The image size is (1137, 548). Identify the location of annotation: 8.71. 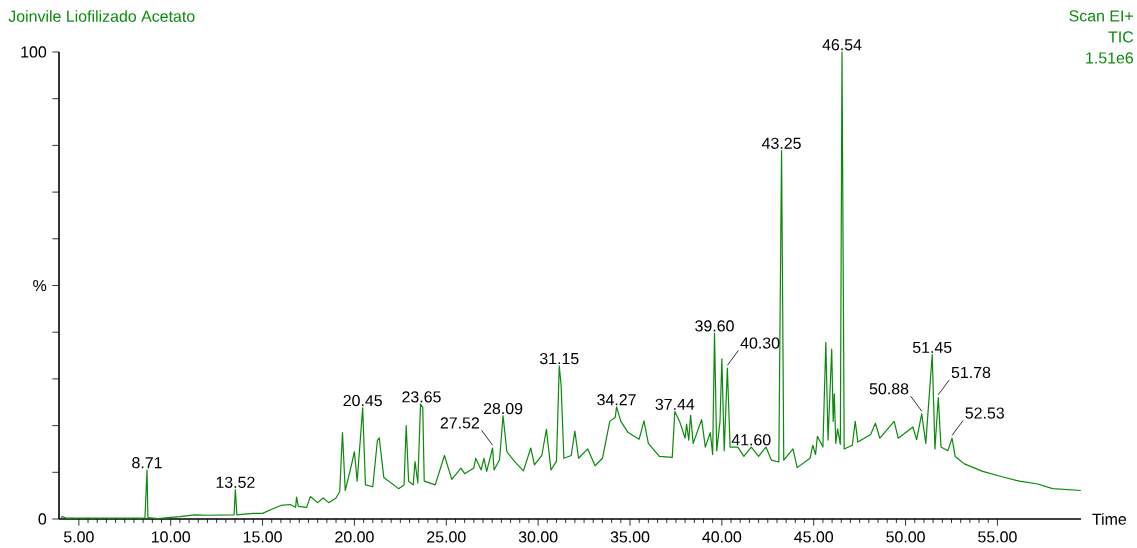
(147, 463).